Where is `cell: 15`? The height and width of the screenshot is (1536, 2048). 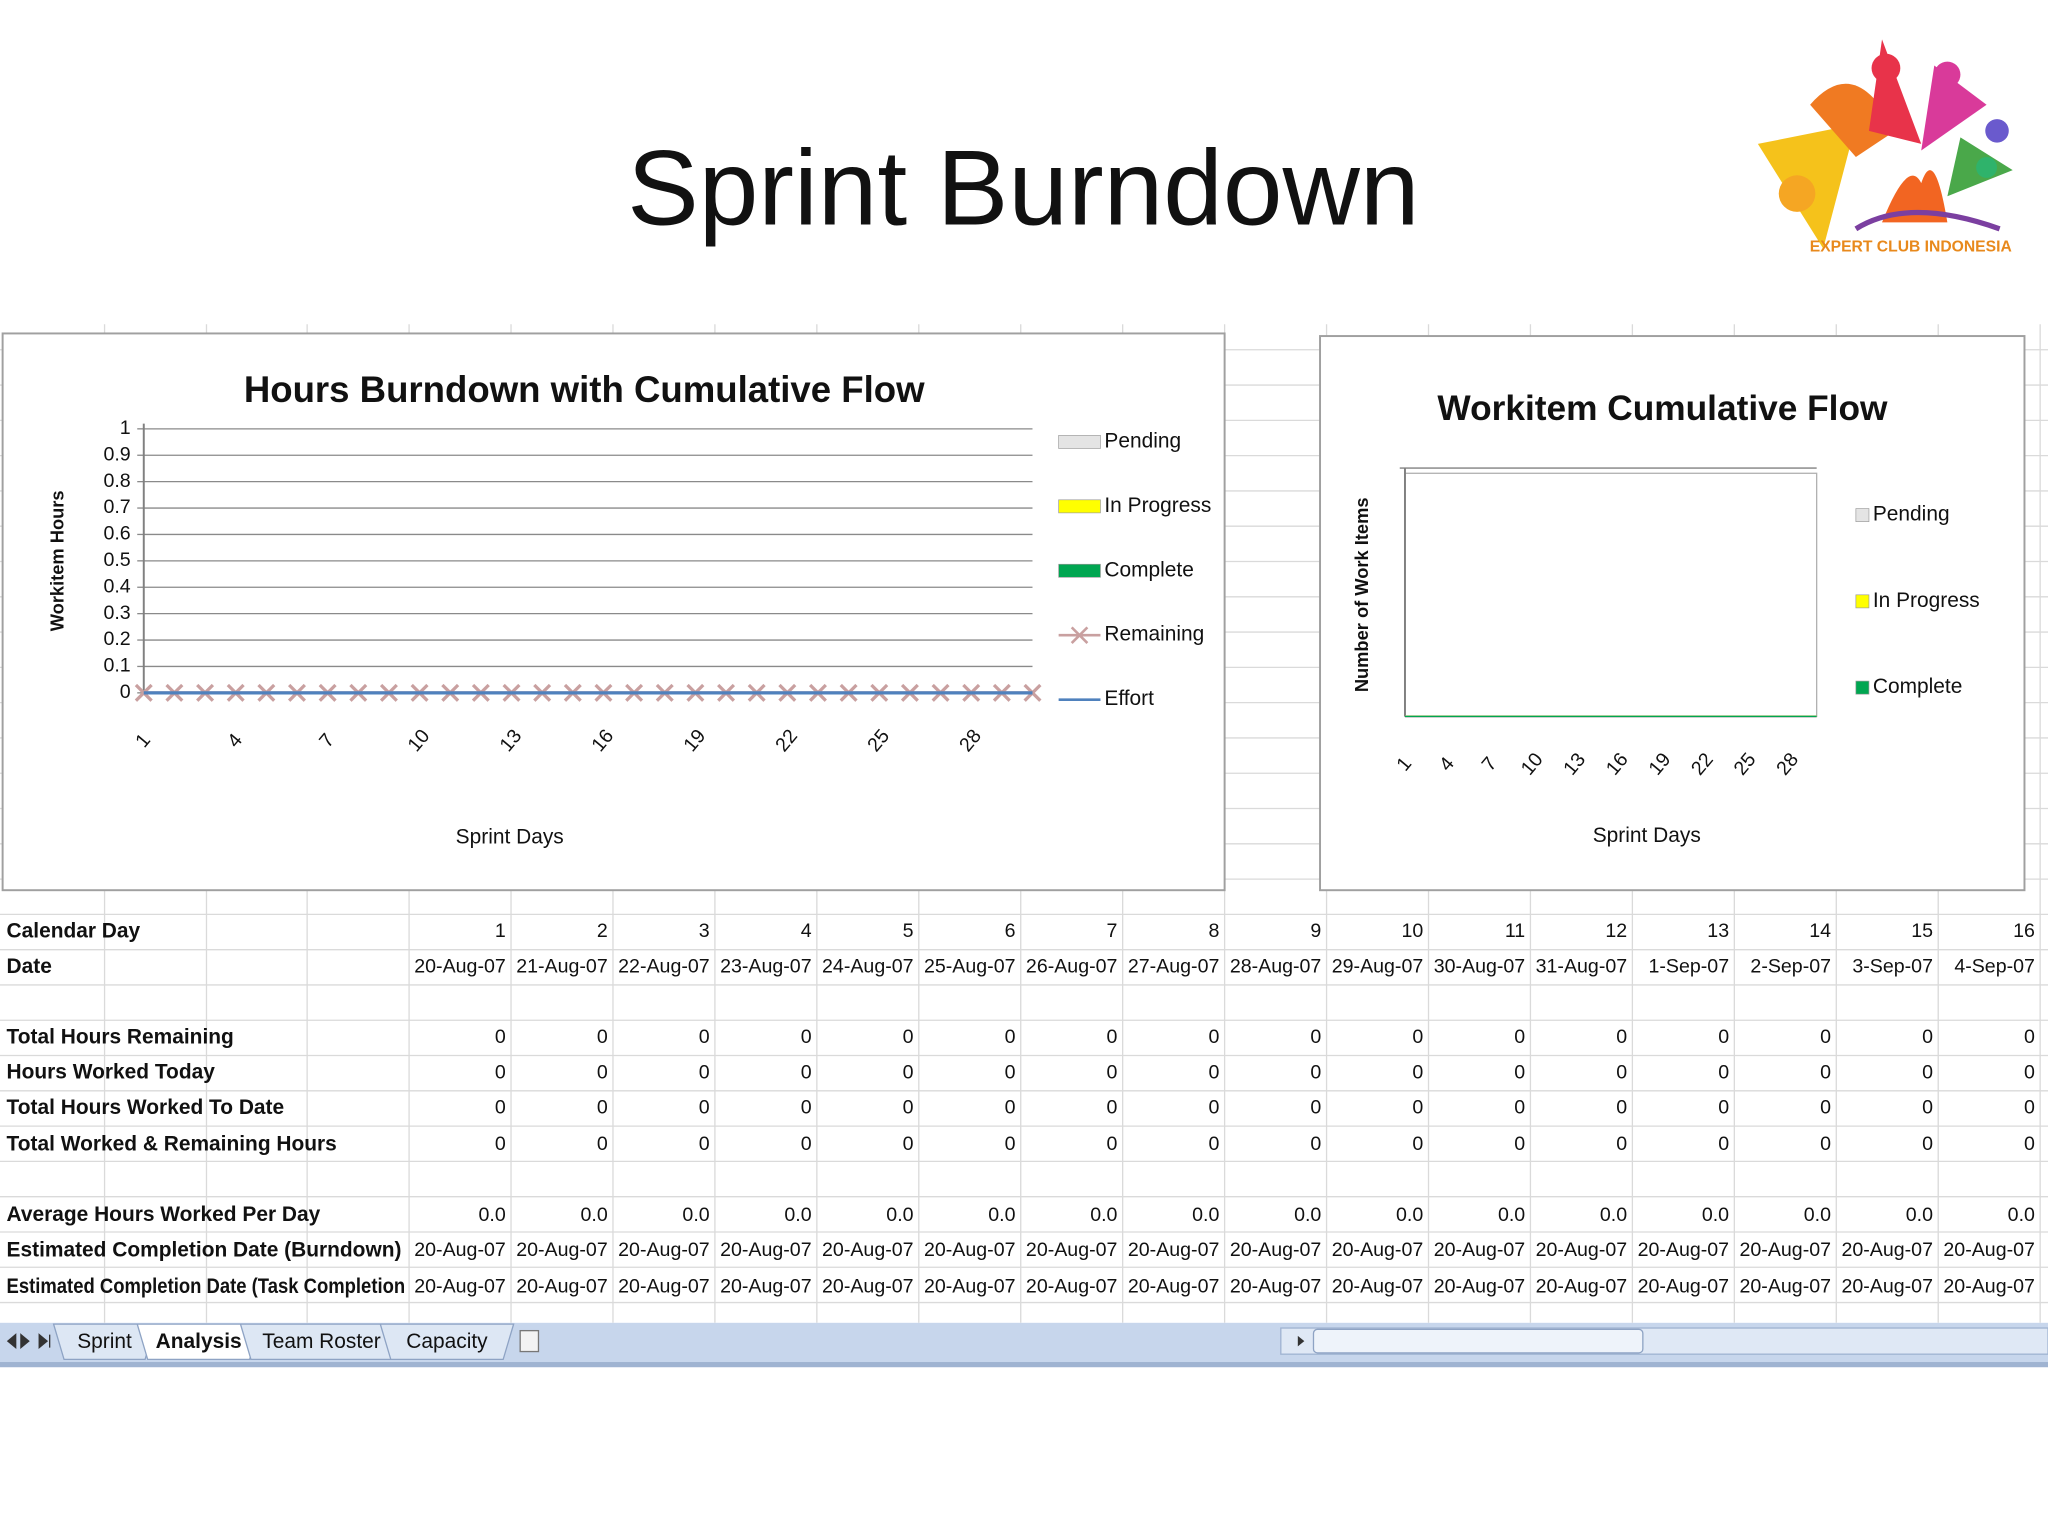 cell: 15 is located at coordinates (1922, 931).